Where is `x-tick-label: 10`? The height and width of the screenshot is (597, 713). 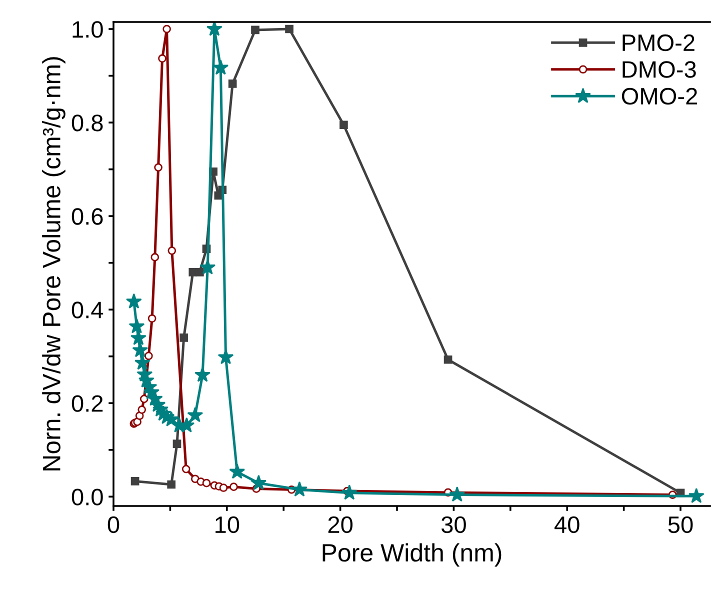 x-tick-label: 10 is located at coordinates (228, 525).